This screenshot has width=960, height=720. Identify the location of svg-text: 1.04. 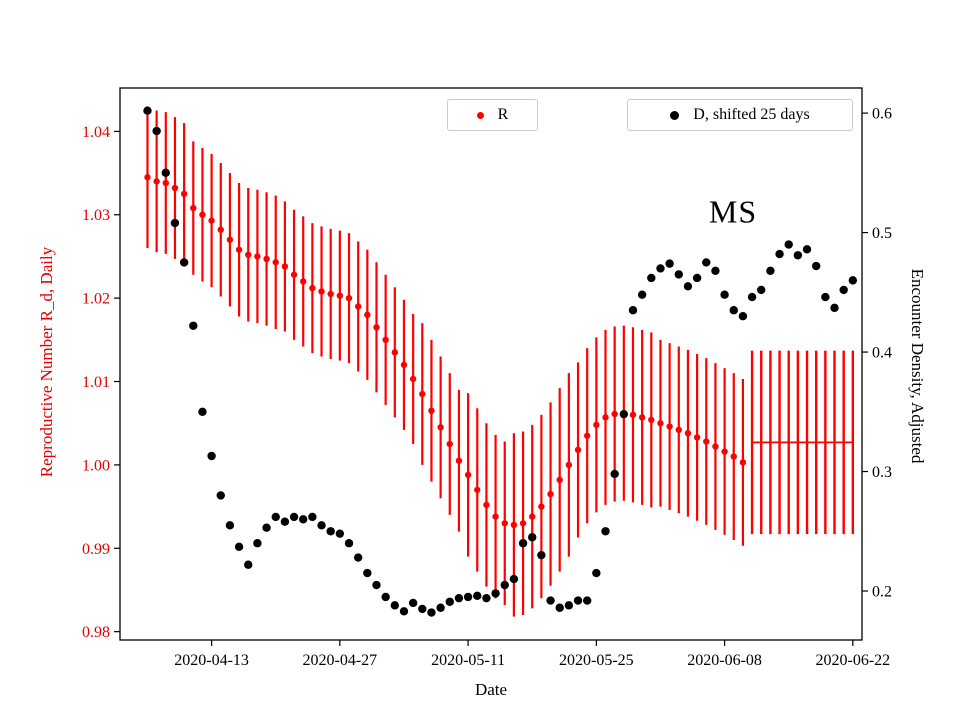
(96, 132).